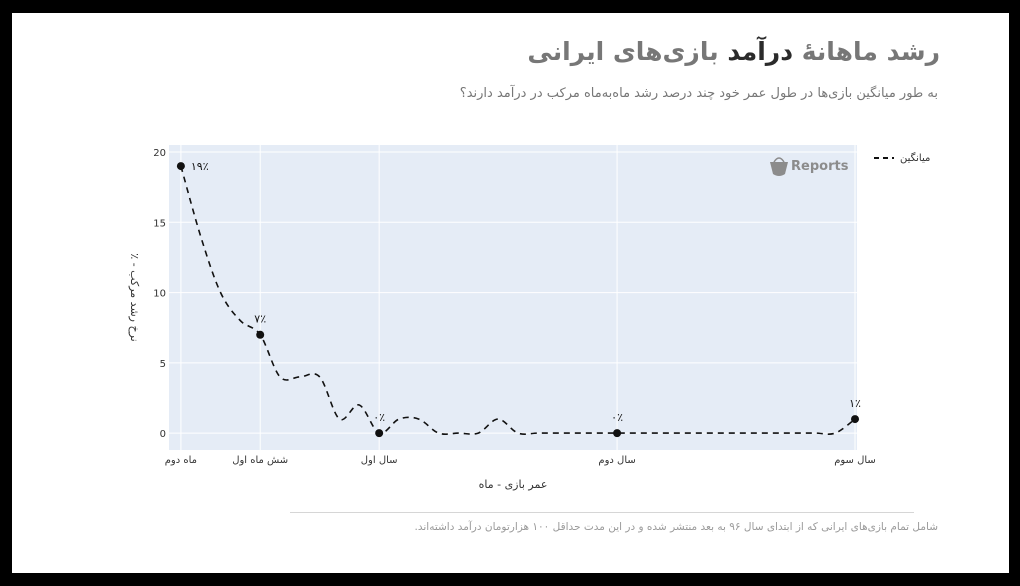 This screenshot has width=1020, height=586. Describe the element at coordinates (379, 460) in the screenshot. I see `x-tick-label: سال اول` at that location.